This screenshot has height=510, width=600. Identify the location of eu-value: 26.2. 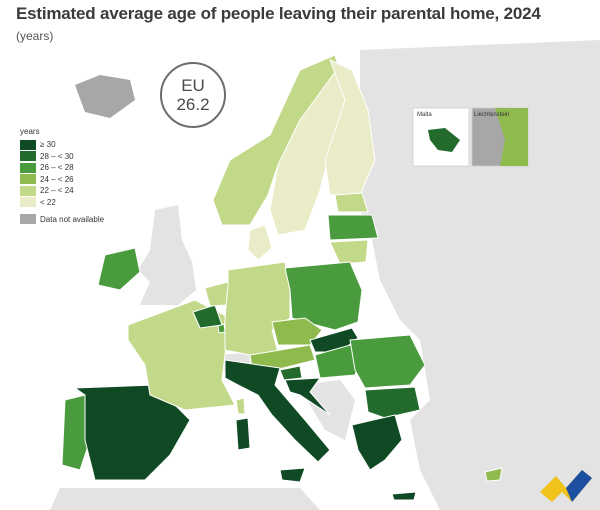
(193, 104).